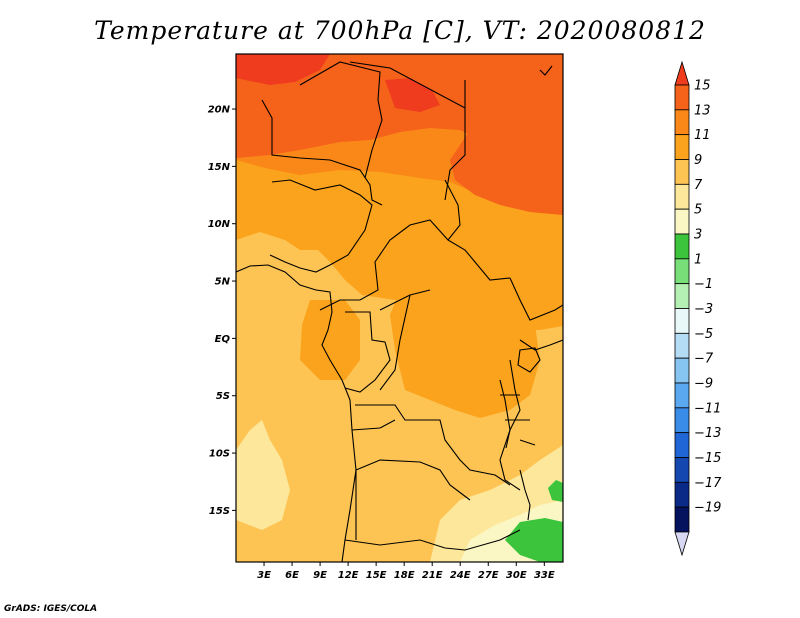 The height and width of the screenshot is (618, 800). I want to click on borders-northwest, so click(322, 152).